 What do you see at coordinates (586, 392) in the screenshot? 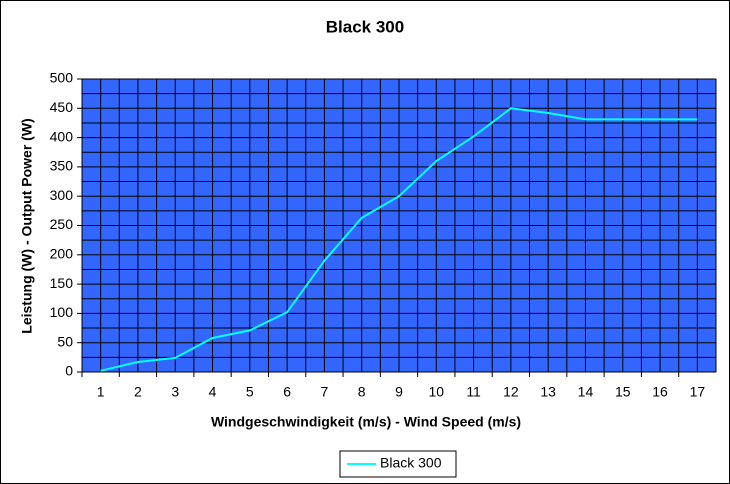
I see `x-tick-label: 14` at bounding box center [586, 392].